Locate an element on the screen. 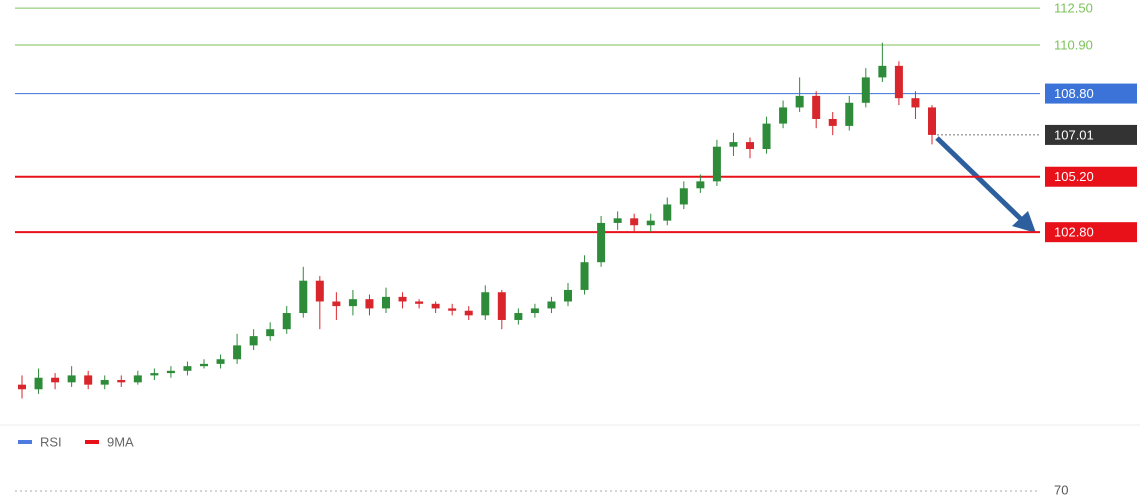  legend-label: RSI is located at coordinates (51, 441).